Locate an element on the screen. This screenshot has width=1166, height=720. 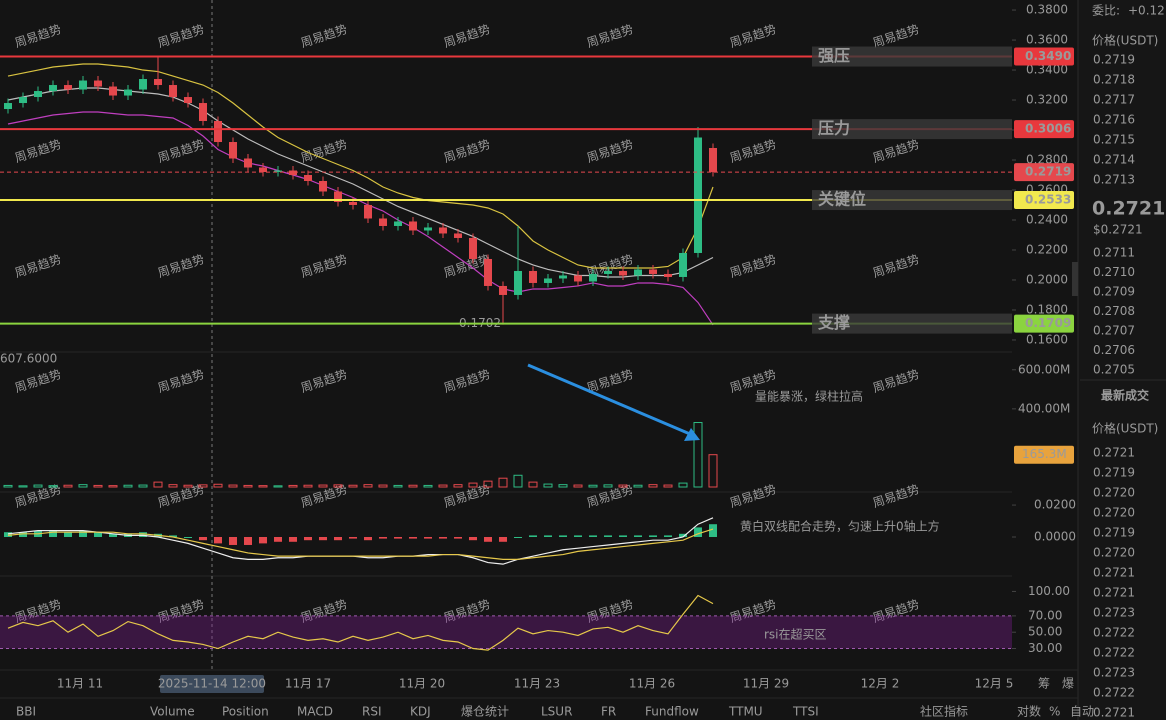
axis-tool: 爆 is located at coordinates (1068, 684).